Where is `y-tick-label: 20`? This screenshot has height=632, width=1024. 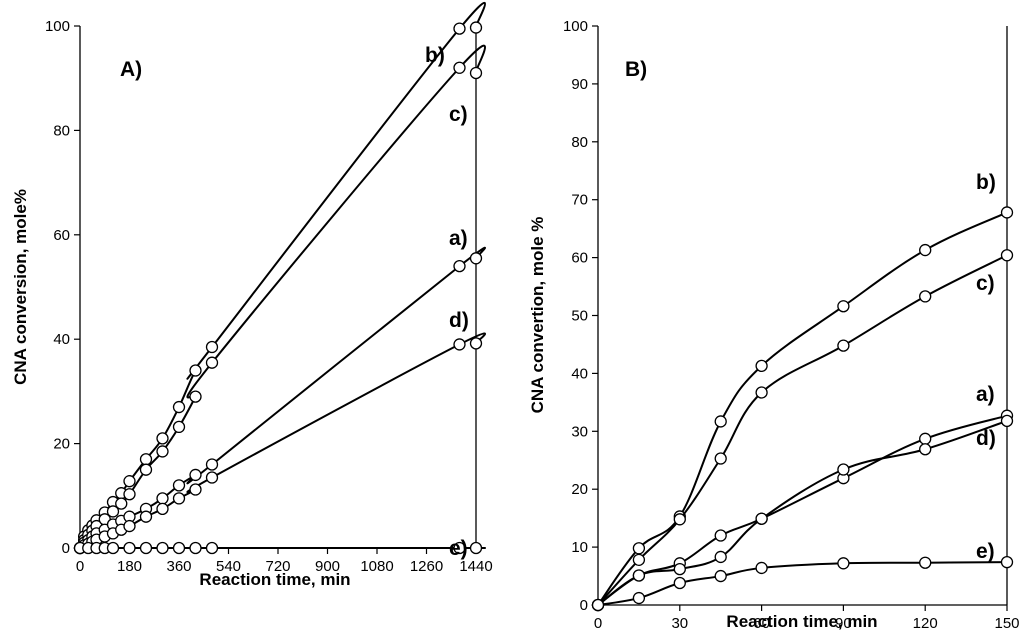 y-tick-label: 20 is located at coordinates (579, 489).